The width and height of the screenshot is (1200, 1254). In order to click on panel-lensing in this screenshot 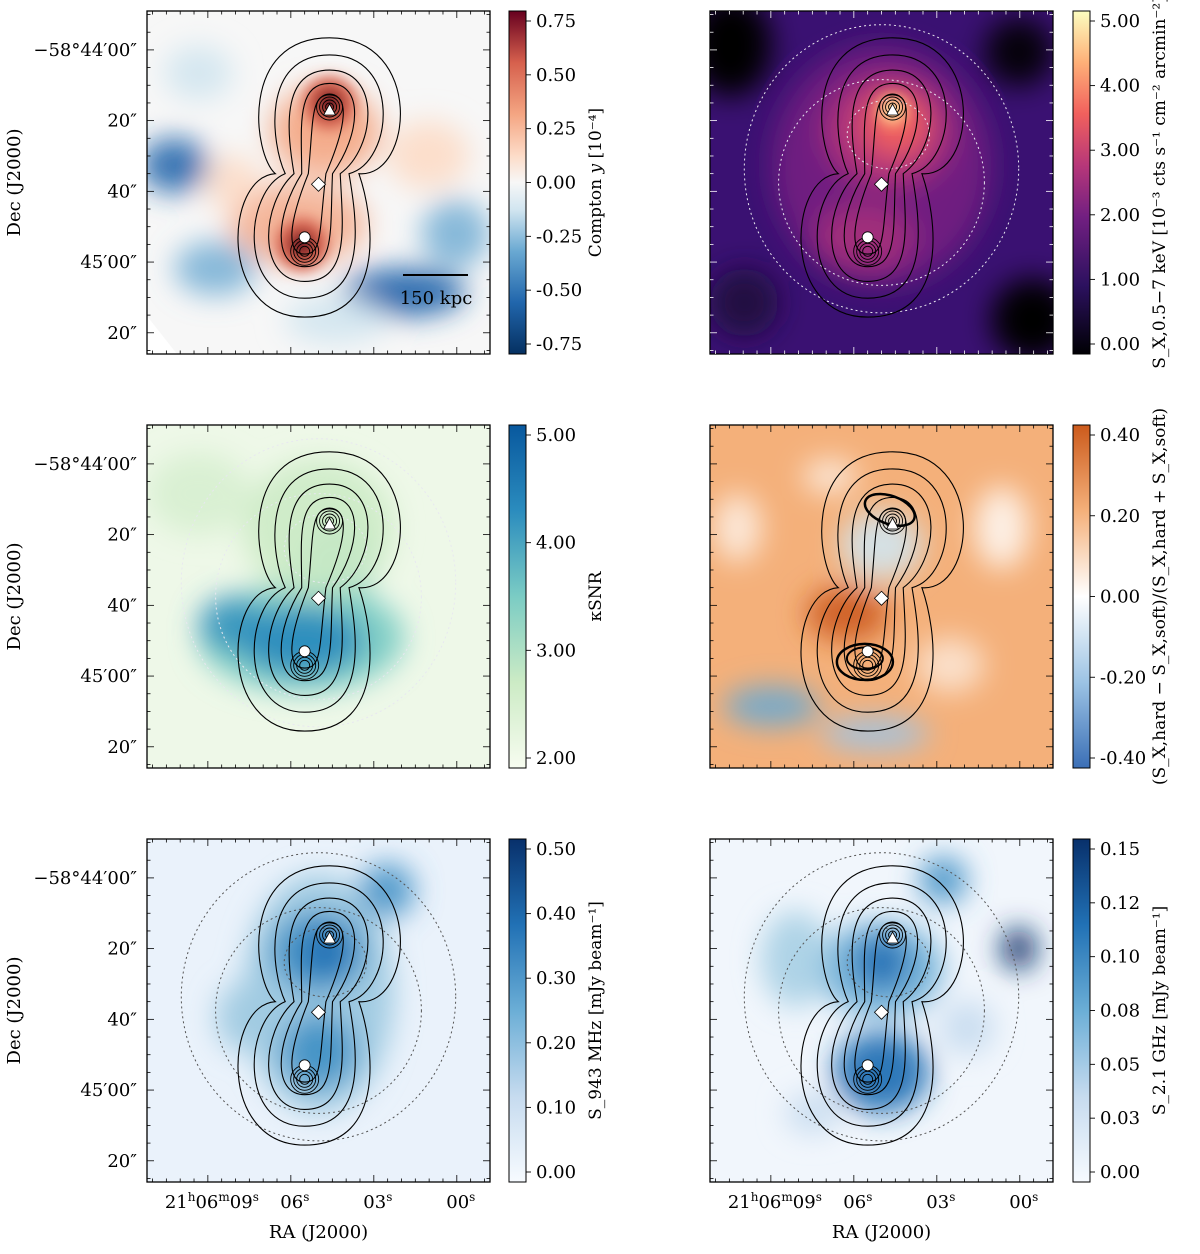, I will do `click(318, 596)`.